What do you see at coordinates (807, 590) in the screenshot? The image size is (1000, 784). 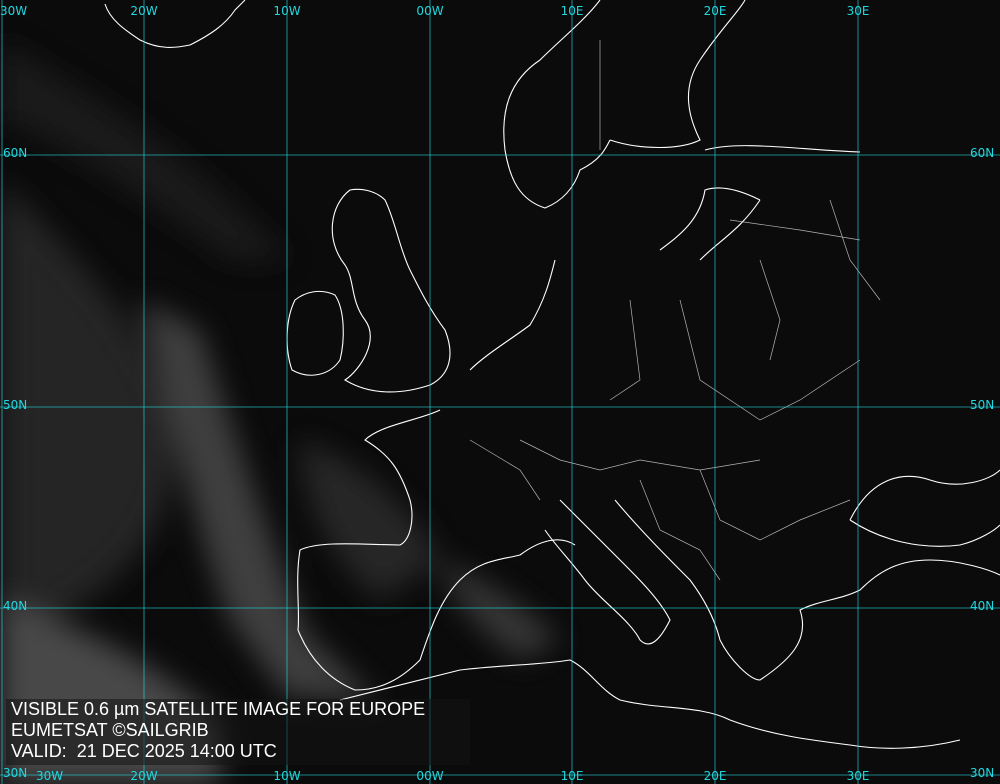 I see `coastline-balkans-greece` at bounding box center [807, 590].